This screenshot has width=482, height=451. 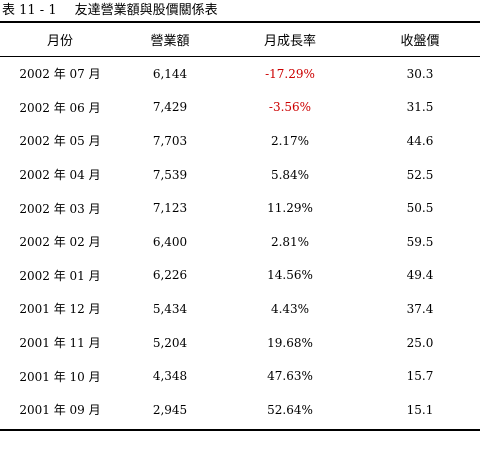 I want to click on cell-close: 52.5, so click(x=420, y=174).